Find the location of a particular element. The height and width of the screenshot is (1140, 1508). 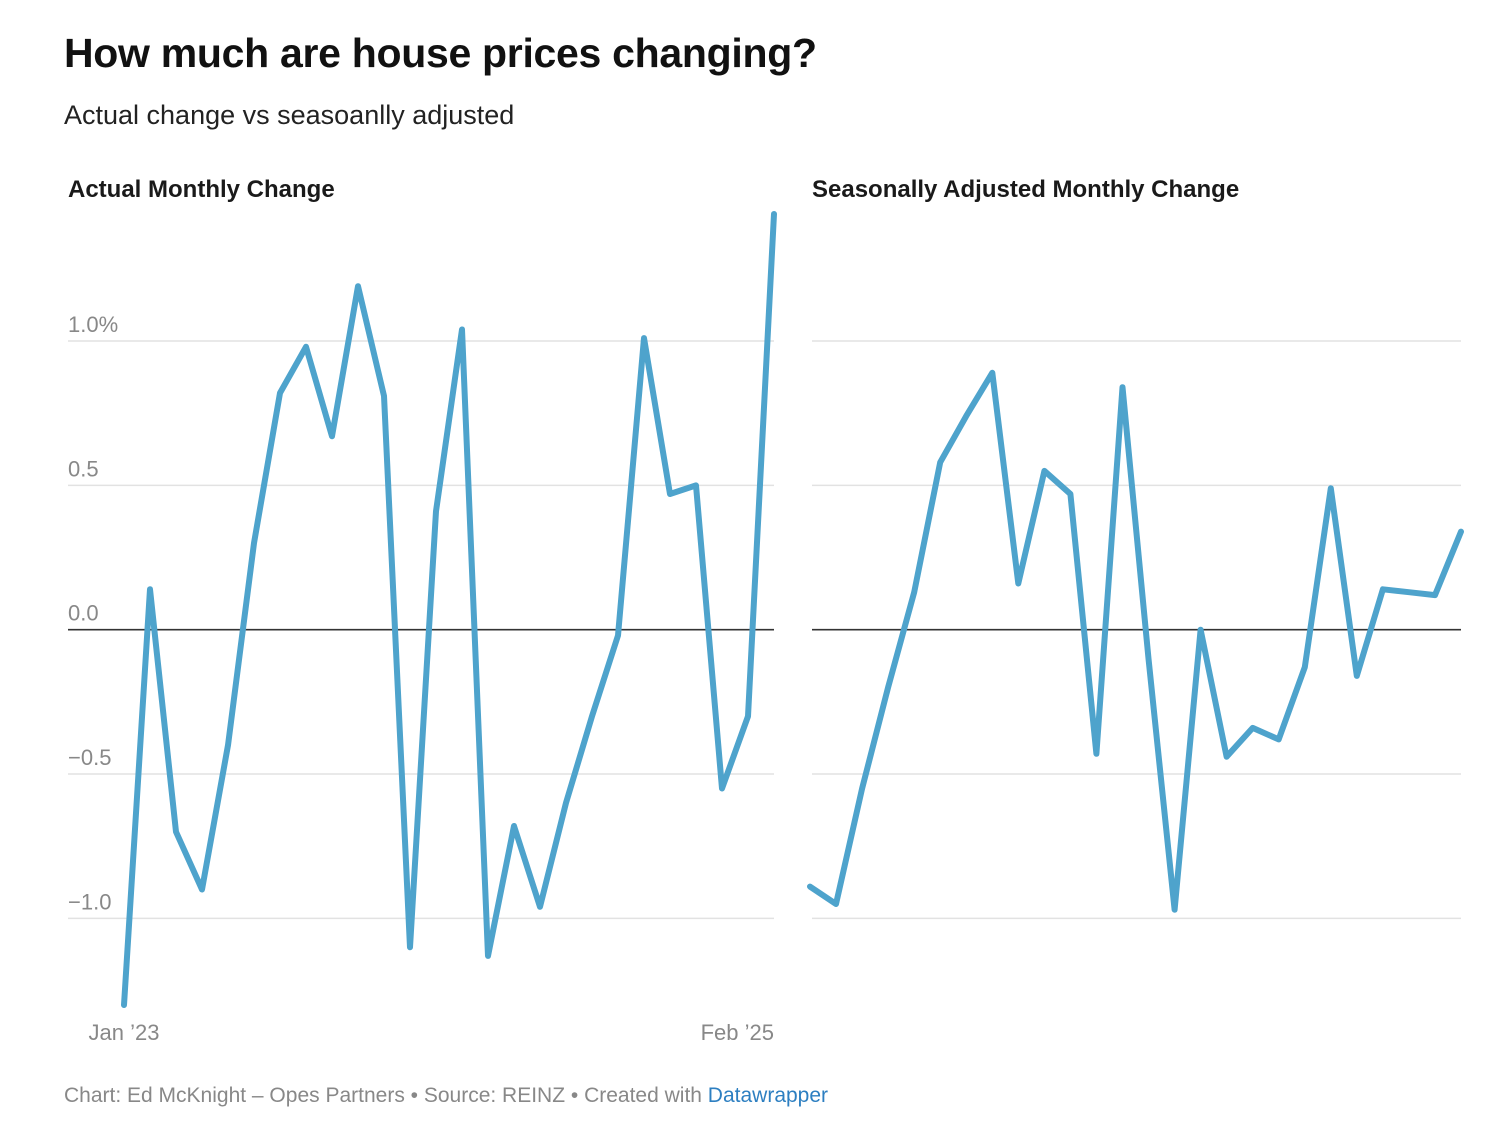

y-tick-label: −0.5 is located at coordinates (89, 757).